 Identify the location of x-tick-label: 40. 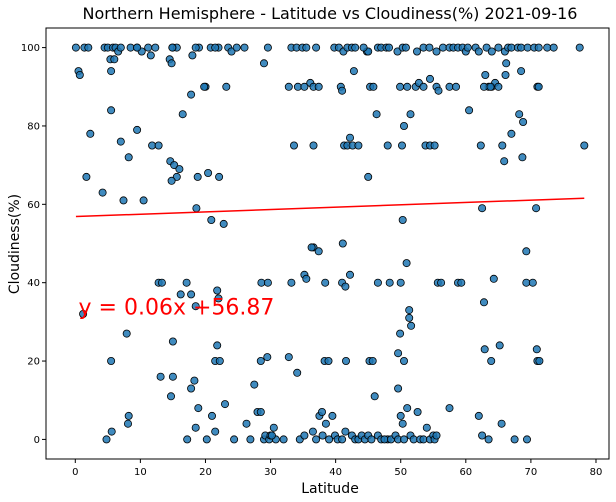
(335, 472).